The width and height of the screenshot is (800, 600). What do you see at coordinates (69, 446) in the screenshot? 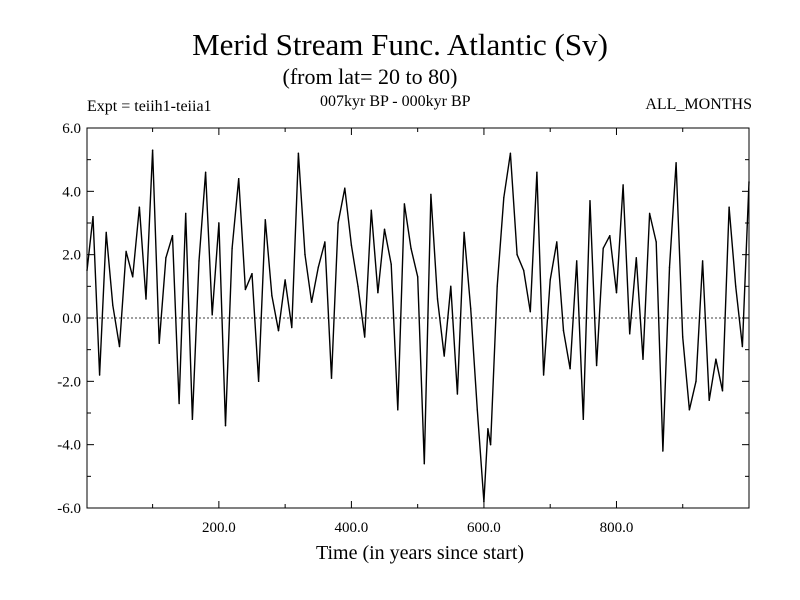
I see `y-tick-label: -4.0` at bounding box center [69, 446].